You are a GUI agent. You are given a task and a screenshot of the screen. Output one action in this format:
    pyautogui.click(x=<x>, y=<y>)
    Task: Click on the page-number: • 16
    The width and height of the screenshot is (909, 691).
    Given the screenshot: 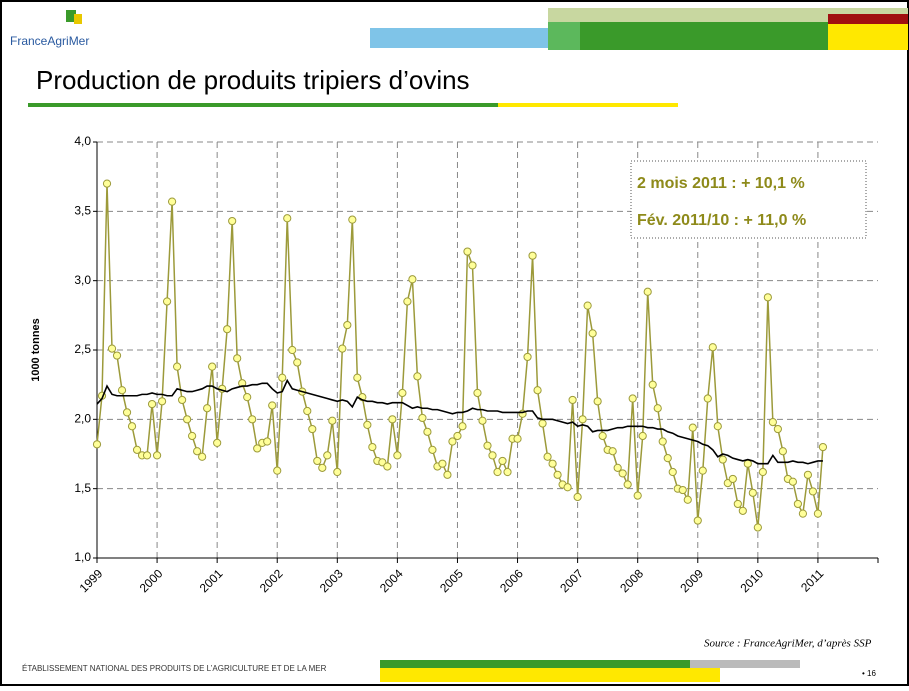 What is the action you would take?
    pyautogui.click(x=869, y=673)
    